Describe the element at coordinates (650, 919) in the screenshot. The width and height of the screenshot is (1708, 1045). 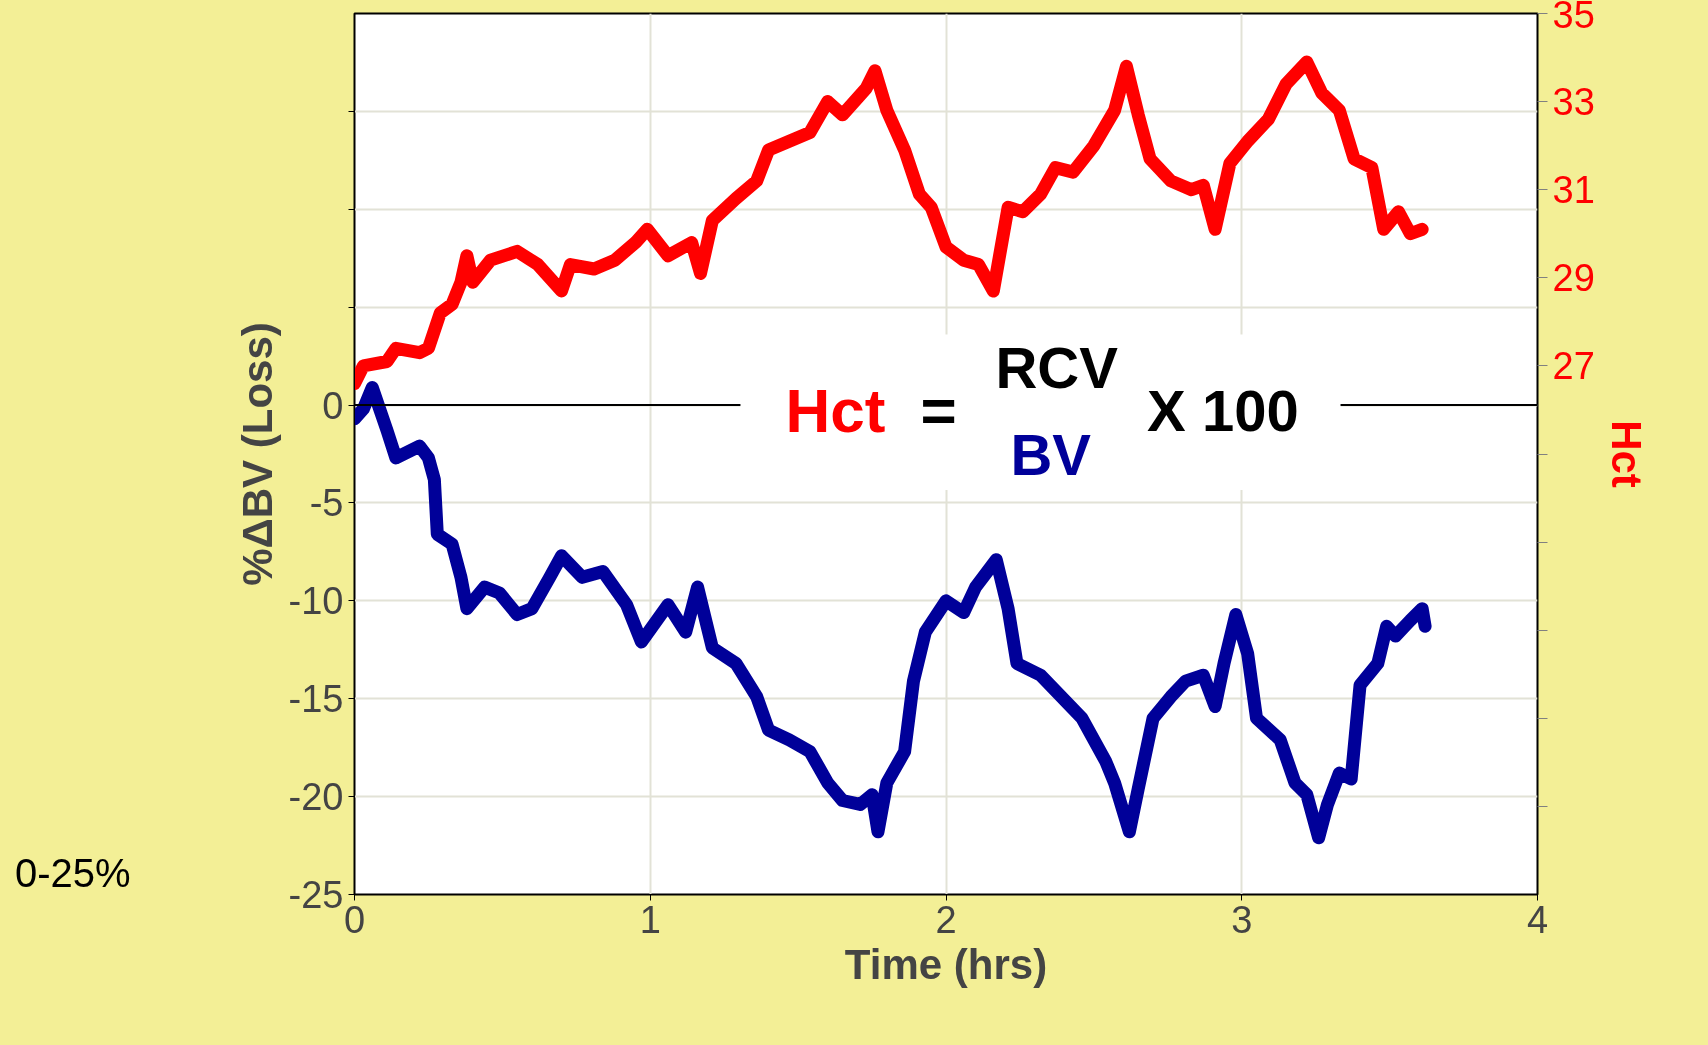
I see `x-tick-label: 1` at that location.